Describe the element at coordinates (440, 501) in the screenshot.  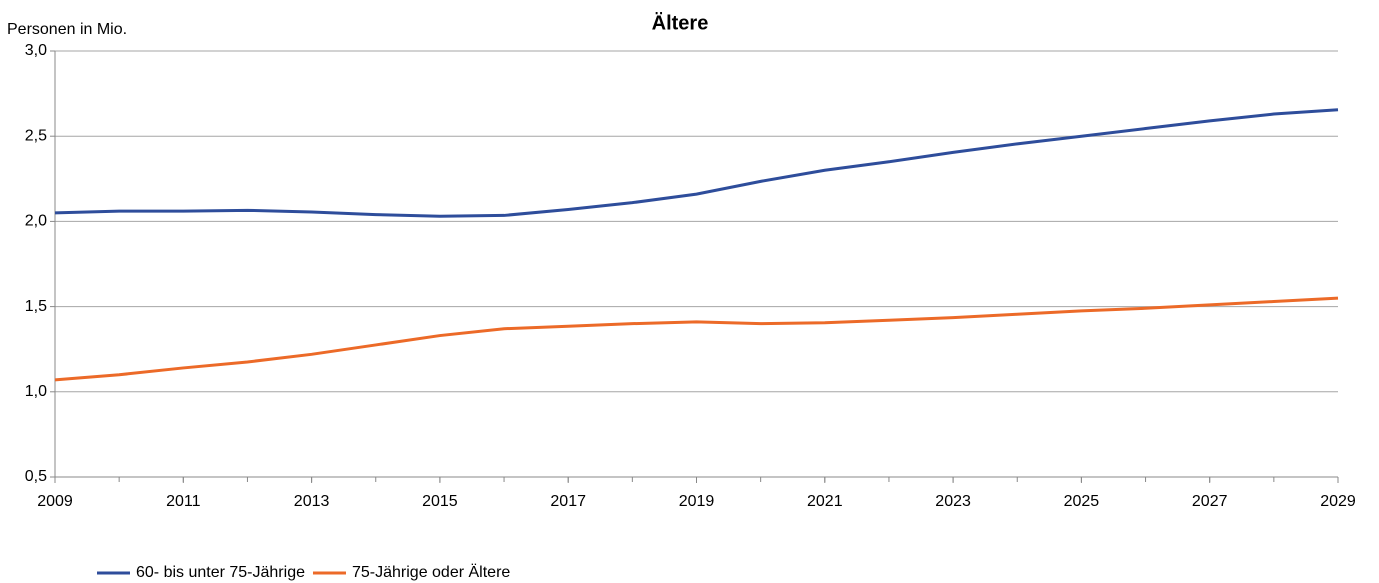
I see `x-tick-label: 2015` at that location.